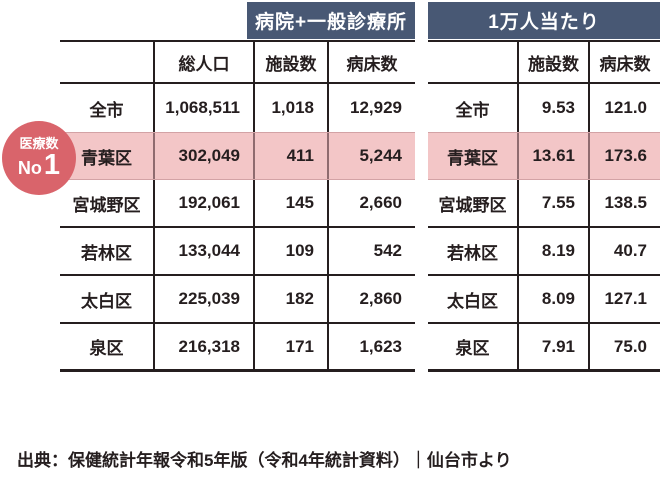  Describe the element at coordinates (552, 251) in the screenshot. I see `cell-facilities: 8.19` at that location.